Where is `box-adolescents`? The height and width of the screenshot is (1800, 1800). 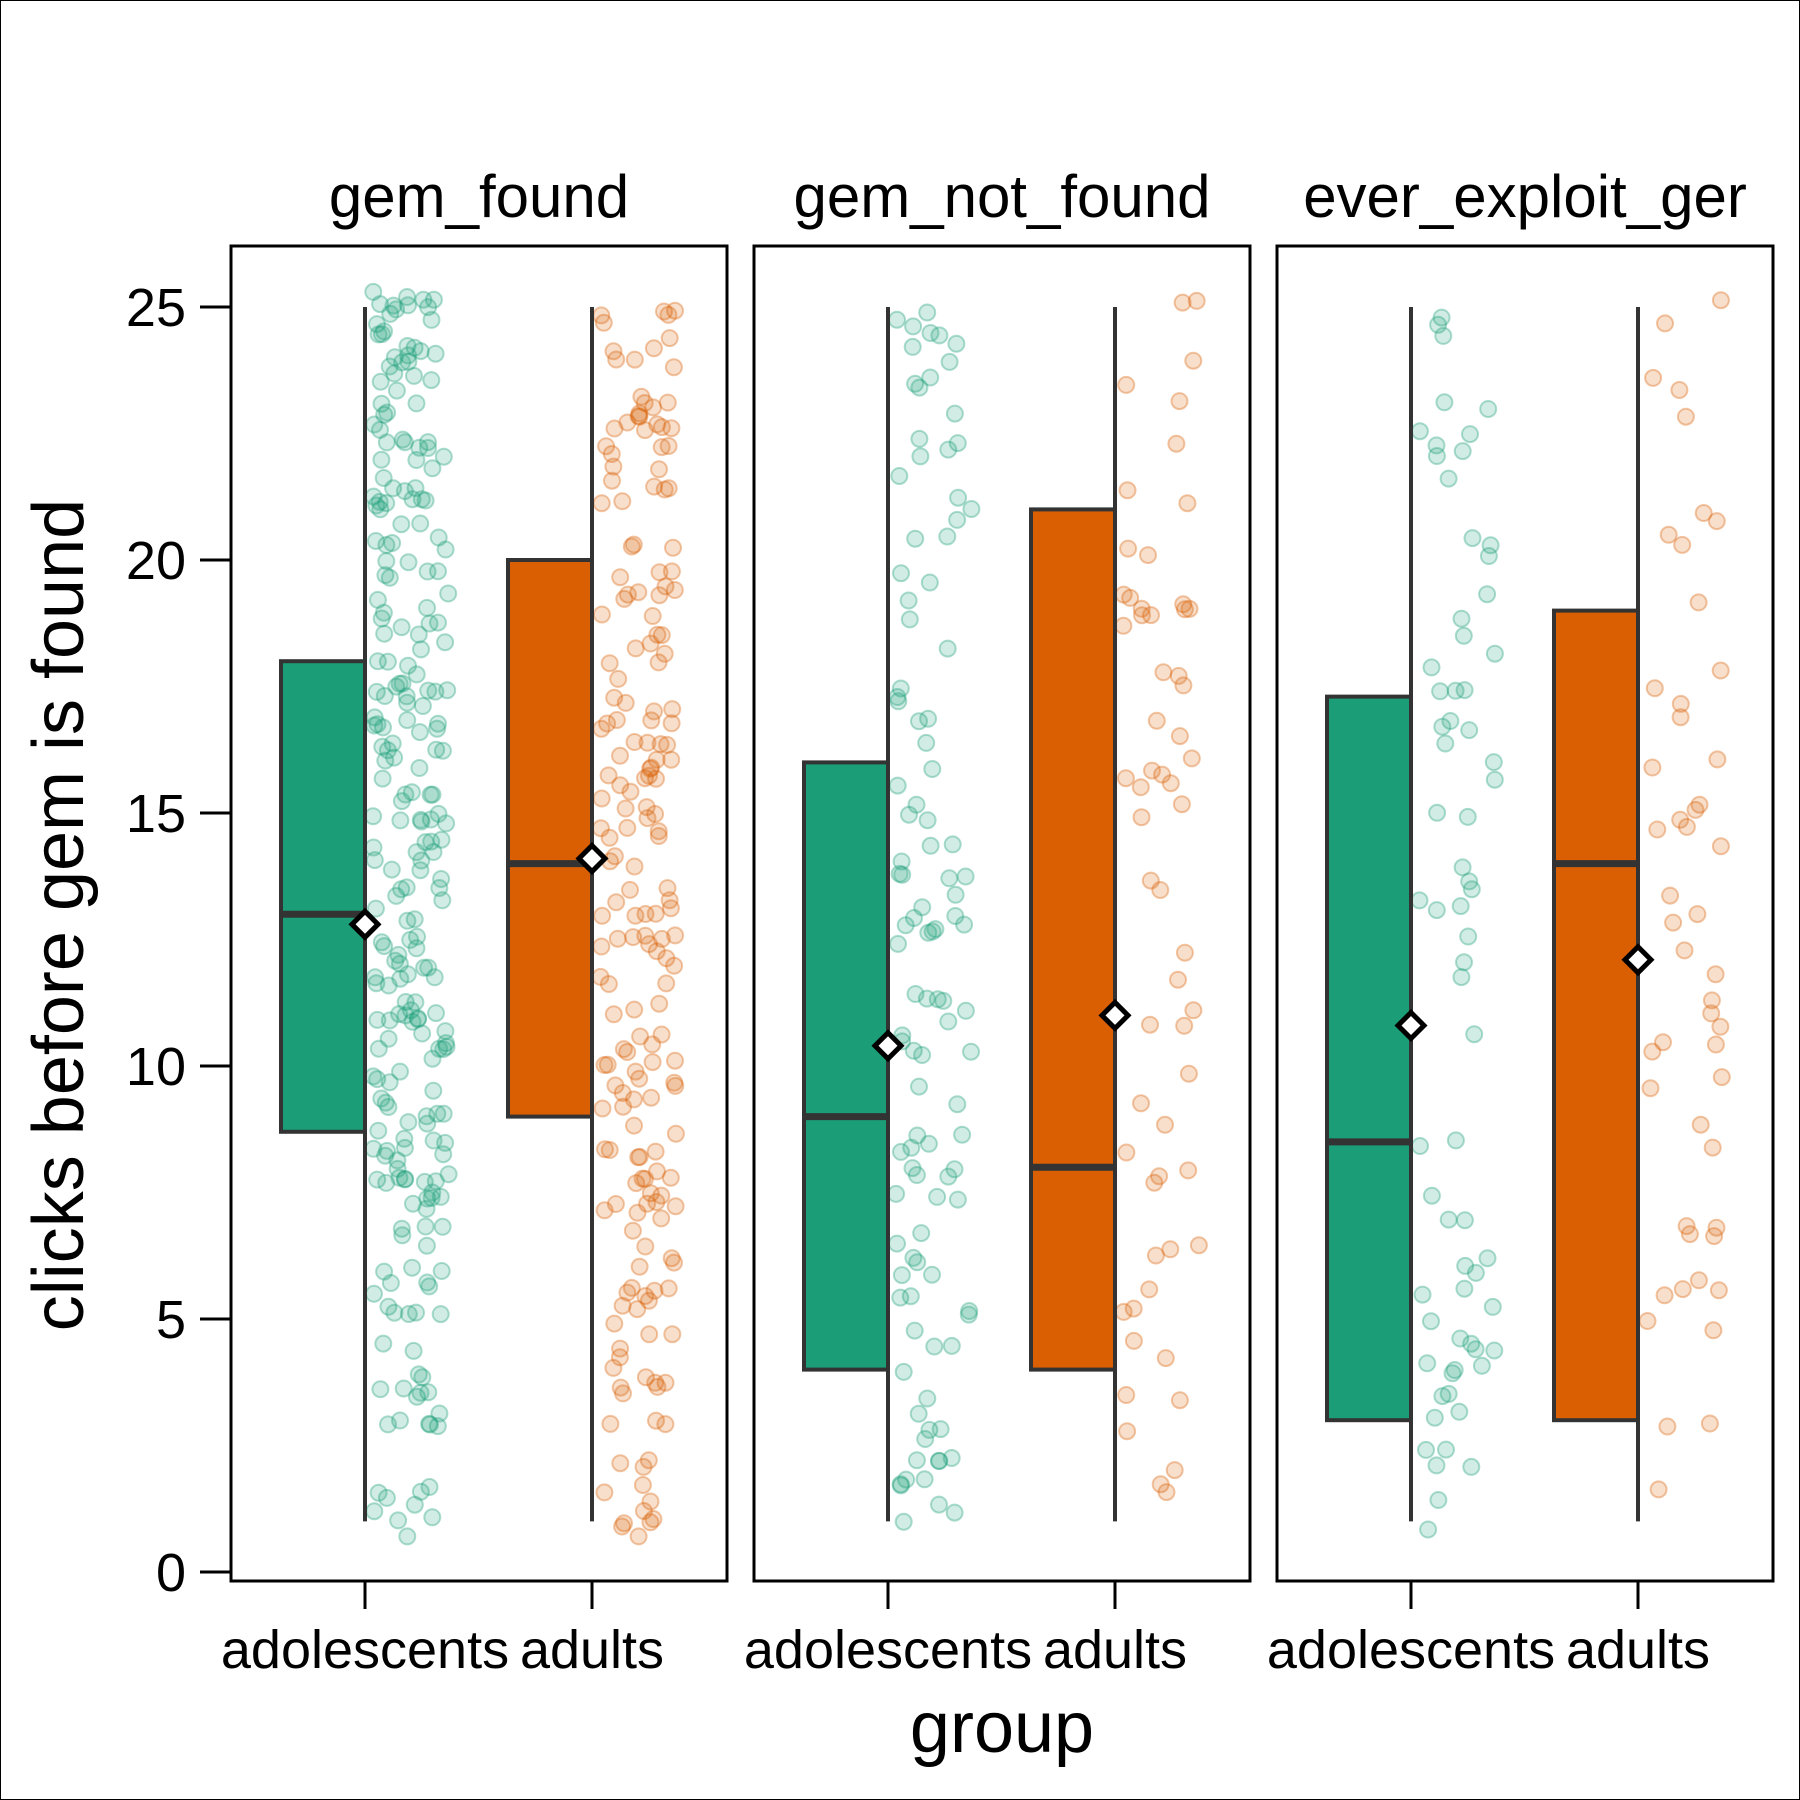
box-adolescents is located at coordinates (846, 1066).